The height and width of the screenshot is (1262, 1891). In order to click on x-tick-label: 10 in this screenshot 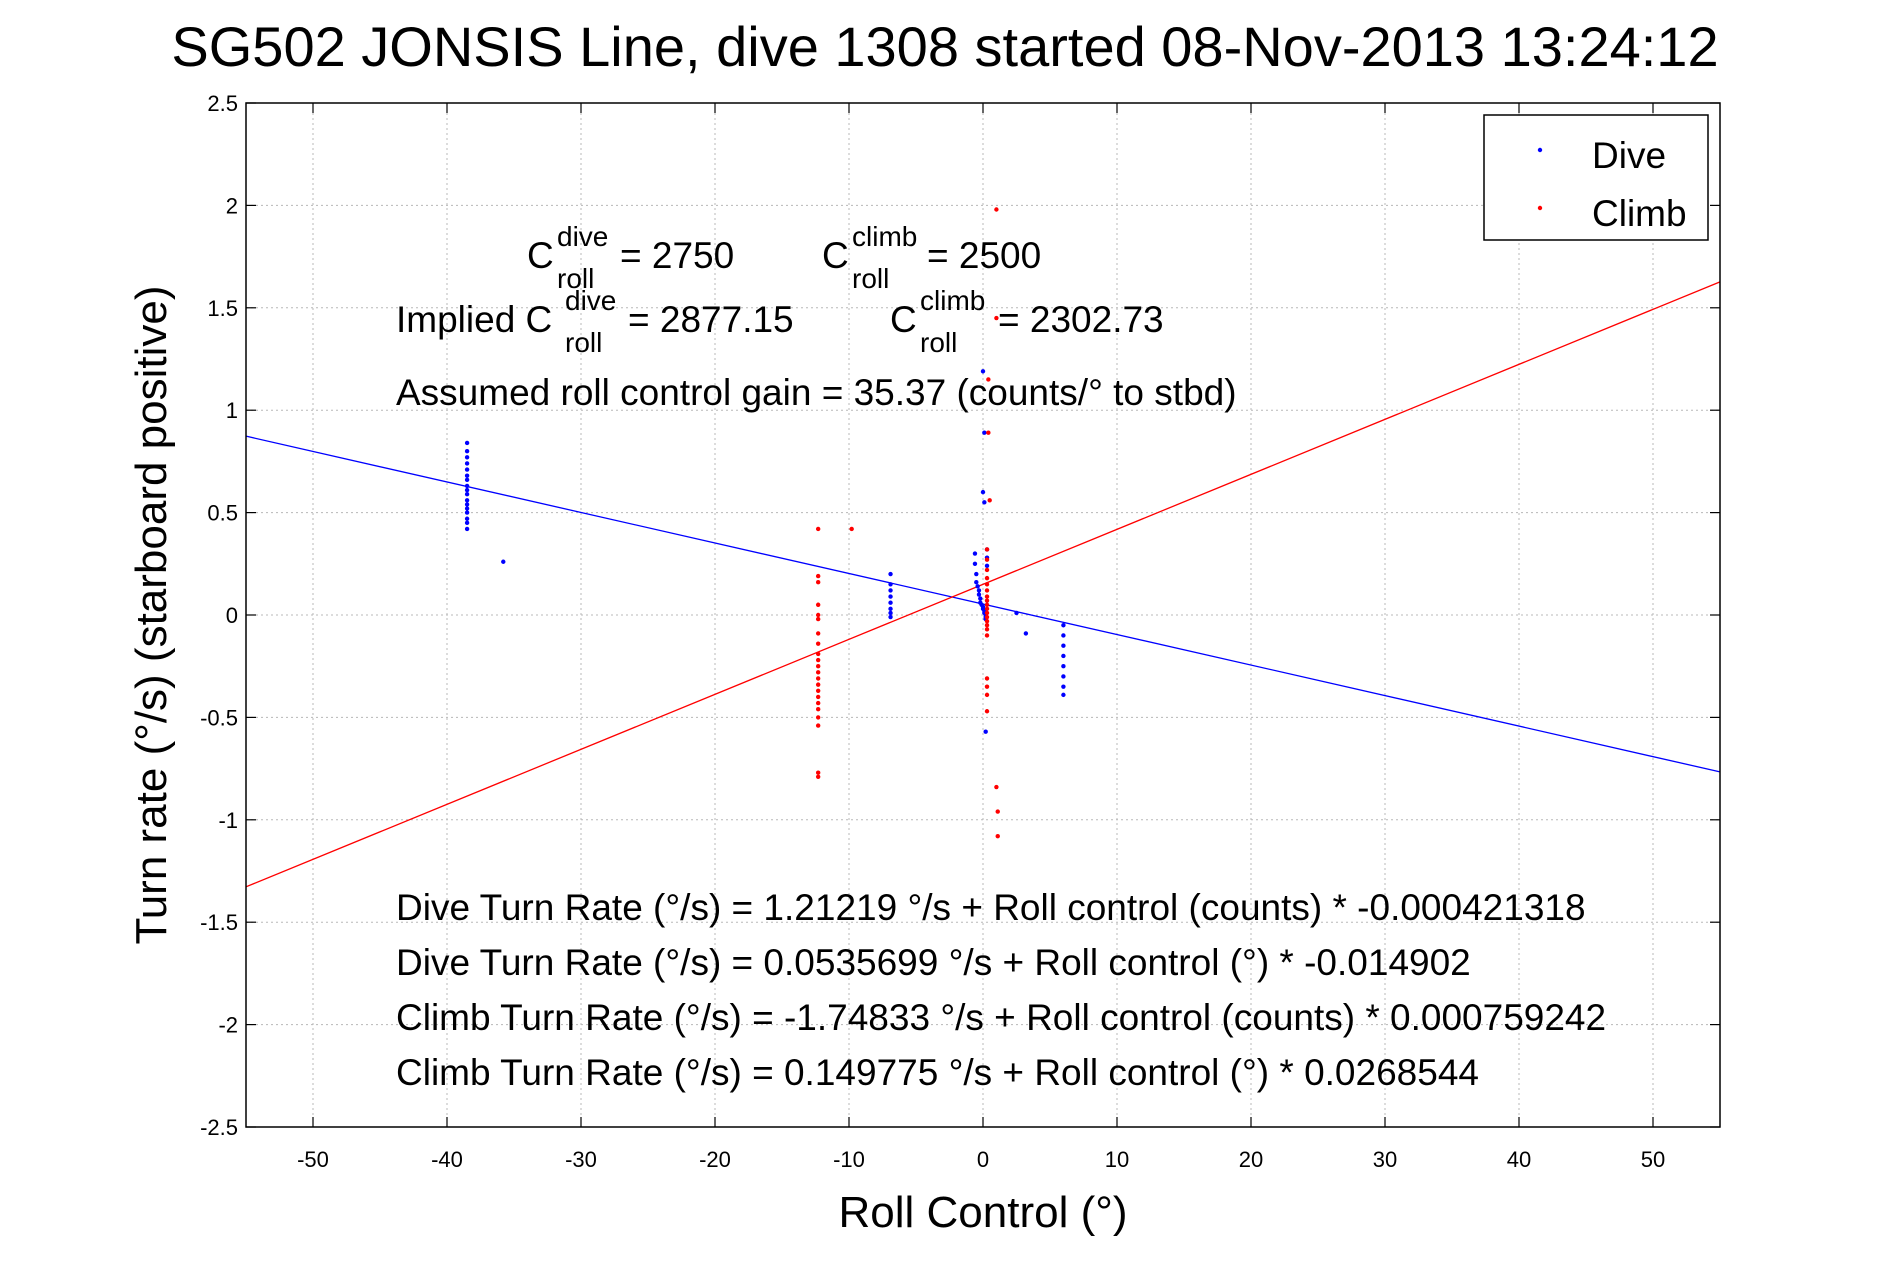, I will do `click(1117, 1159)`.